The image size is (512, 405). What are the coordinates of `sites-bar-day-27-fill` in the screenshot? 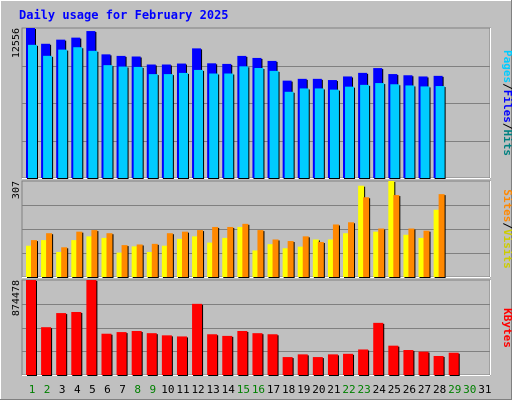 It's located at (421, 257).